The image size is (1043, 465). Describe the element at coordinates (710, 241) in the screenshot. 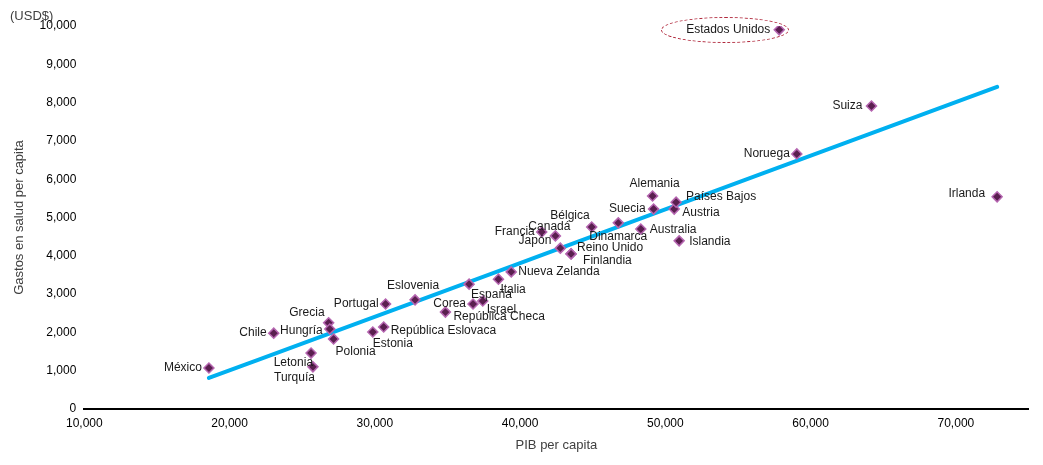

I see `data-label: Islandia` at that location.